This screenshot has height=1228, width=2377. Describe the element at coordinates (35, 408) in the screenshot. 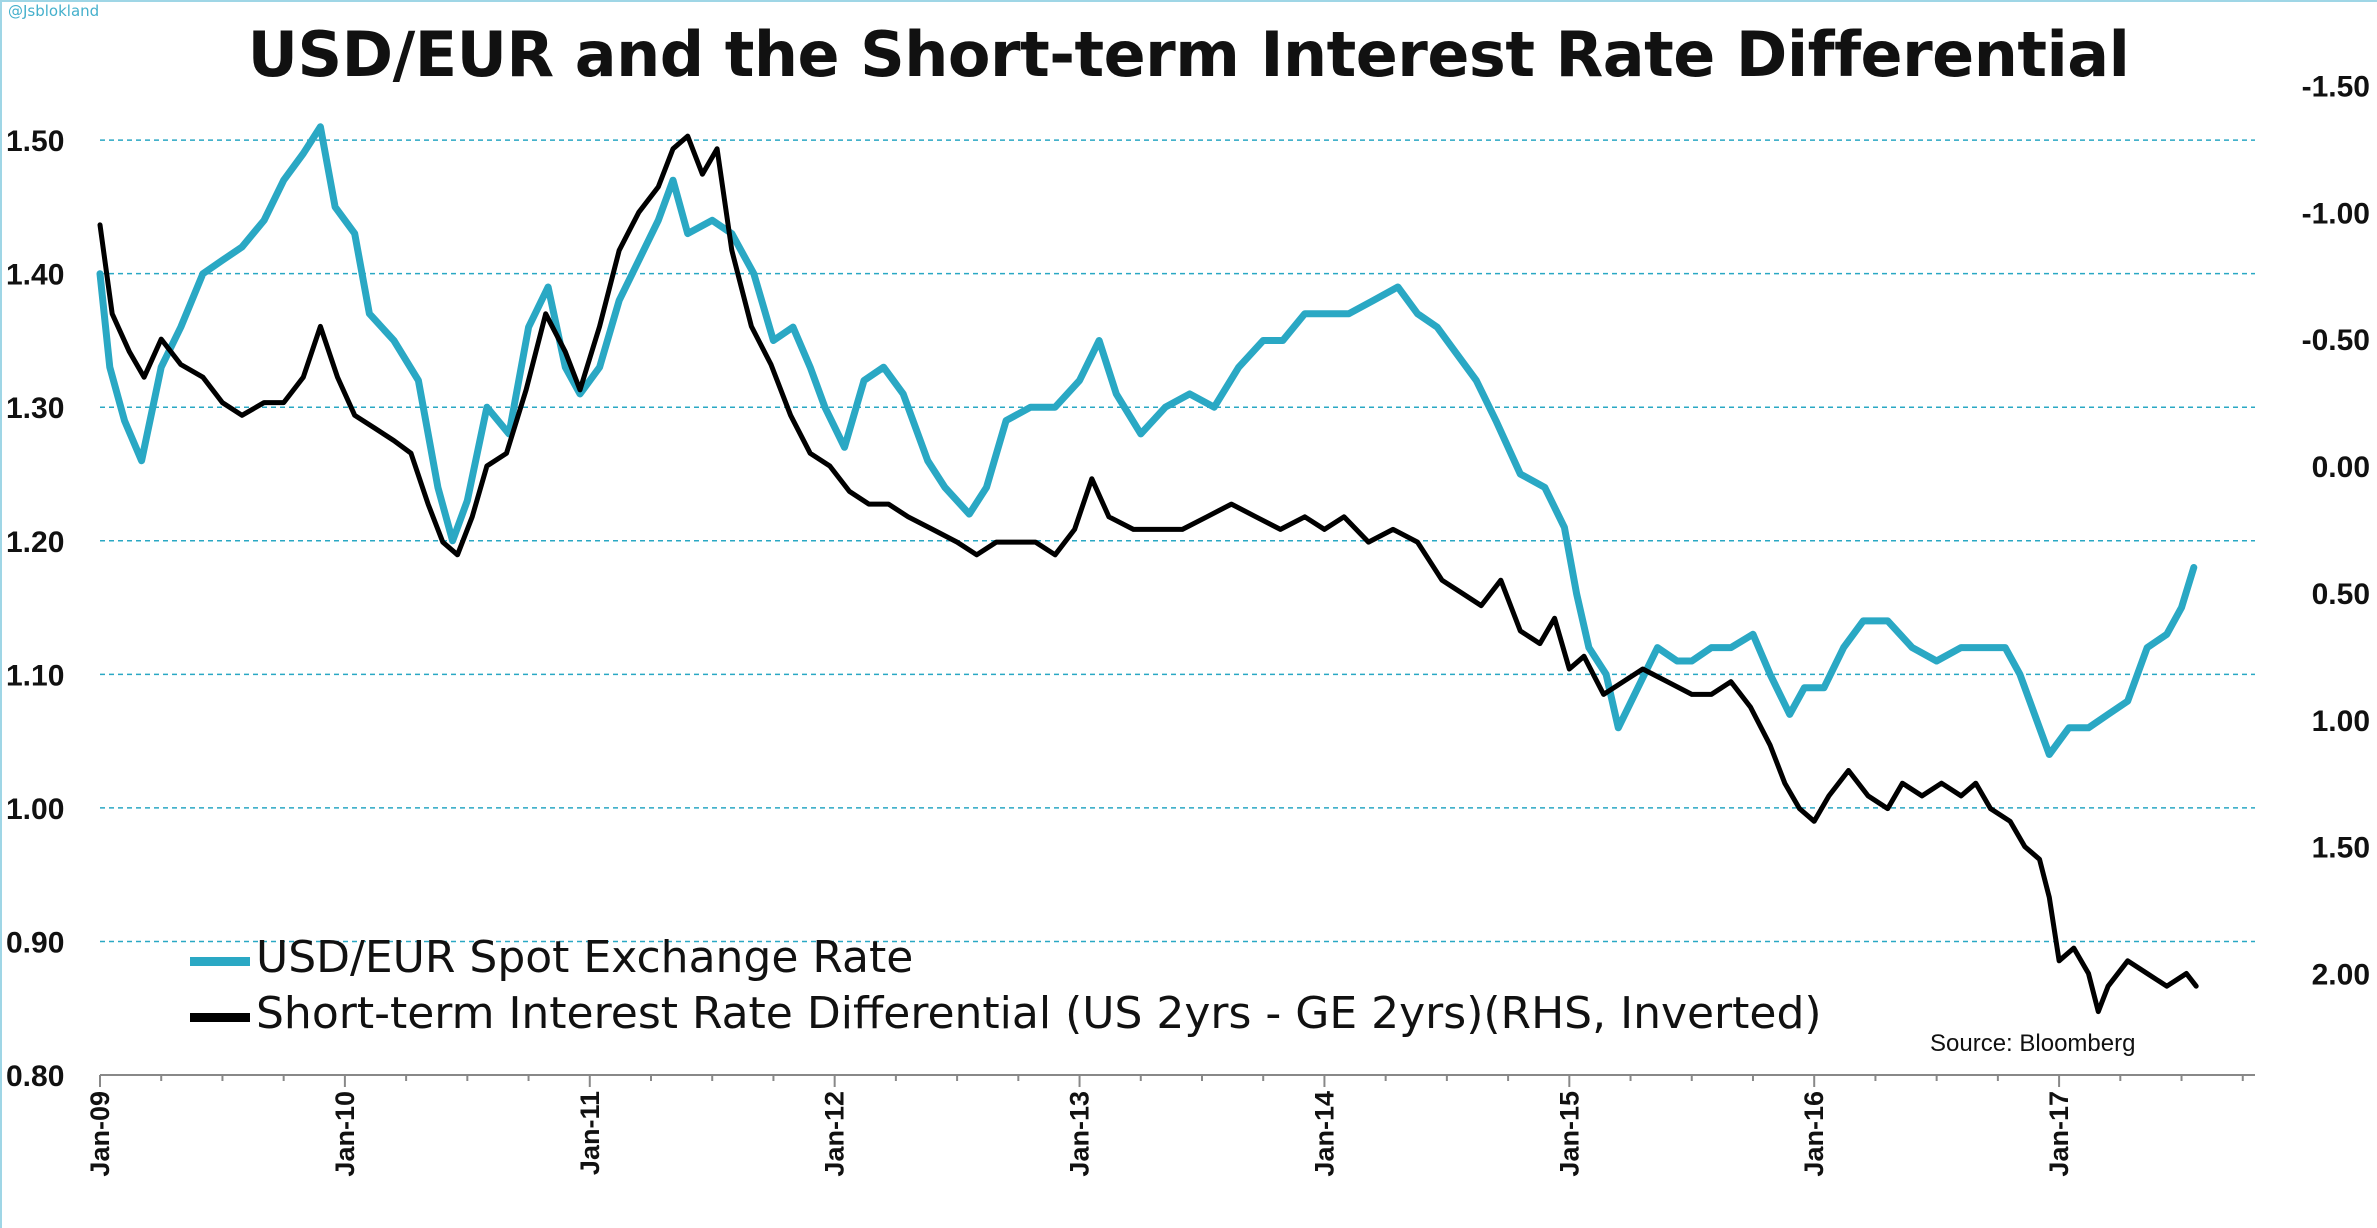

I see `y-left-tick-label: 1.30` at that location.